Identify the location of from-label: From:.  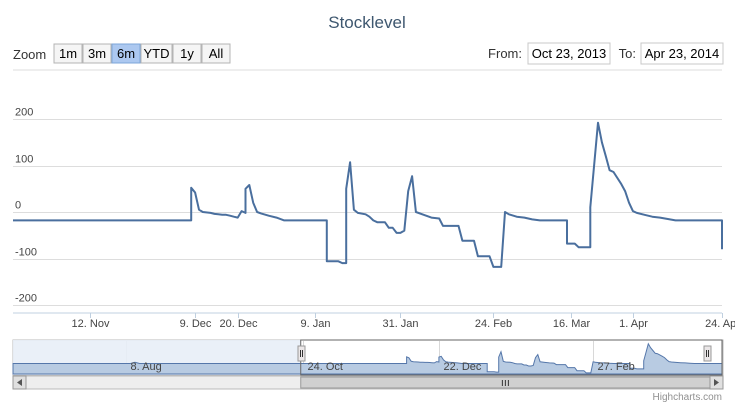
(505, 53).